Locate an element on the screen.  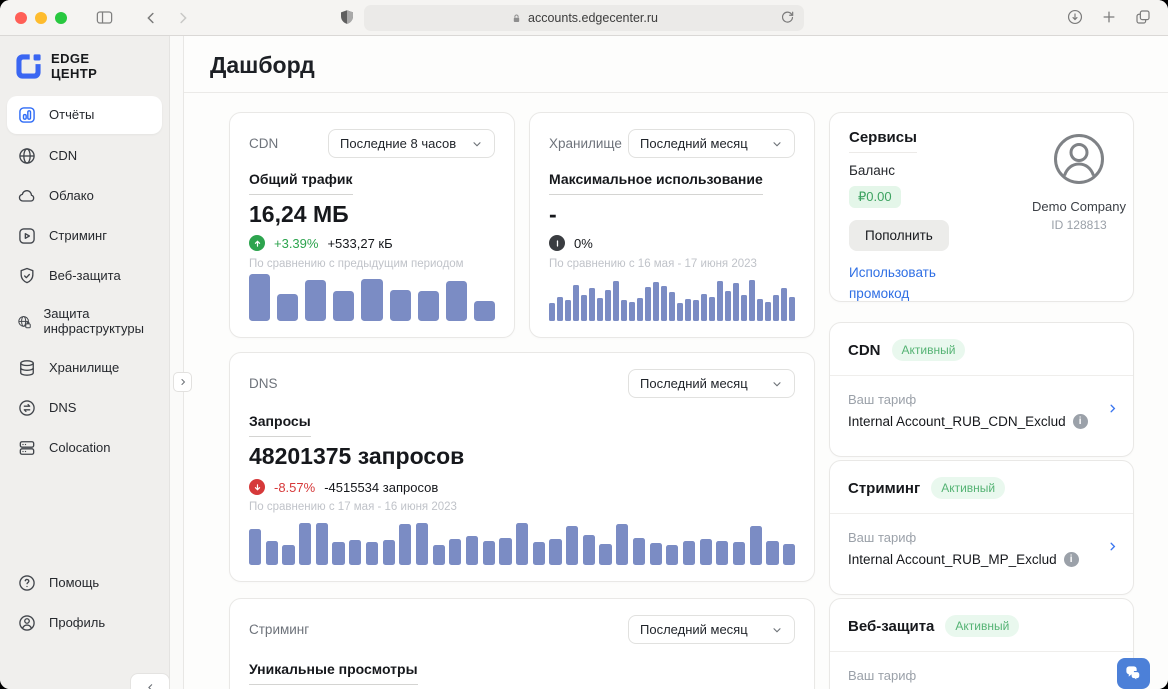
header-divider is located at coordinates (676, 92).